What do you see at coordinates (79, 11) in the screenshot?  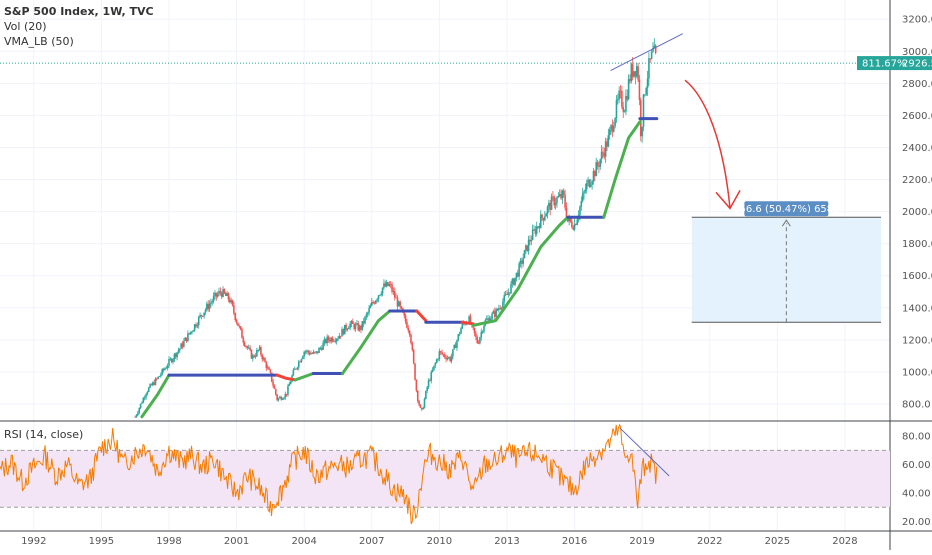 I see `symbol-title: S&P 500 Index, 1W, TVC` at bounding box center [79, 11].